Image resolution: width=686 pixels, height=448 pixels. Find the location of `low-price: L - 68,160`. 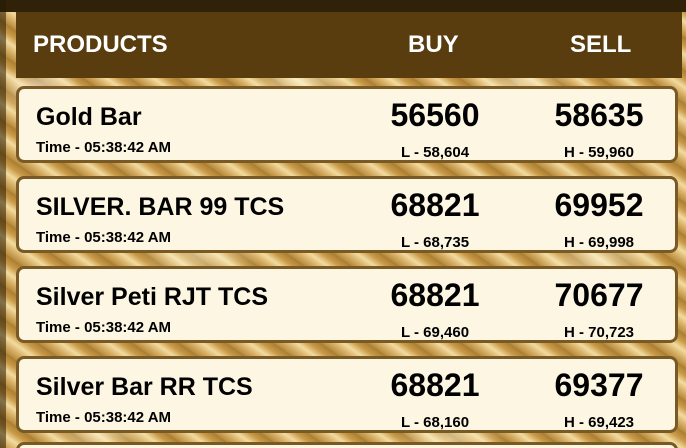

low-price: L - 68,160 is located at coordinates (435, 422).